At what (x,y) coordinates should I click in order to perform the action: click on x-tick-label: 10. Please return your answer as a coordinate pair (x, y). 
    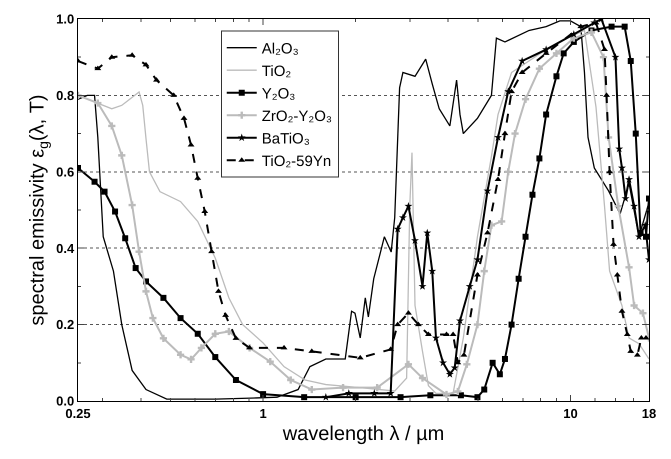
    Looking at the image, I should click on (570, 413).